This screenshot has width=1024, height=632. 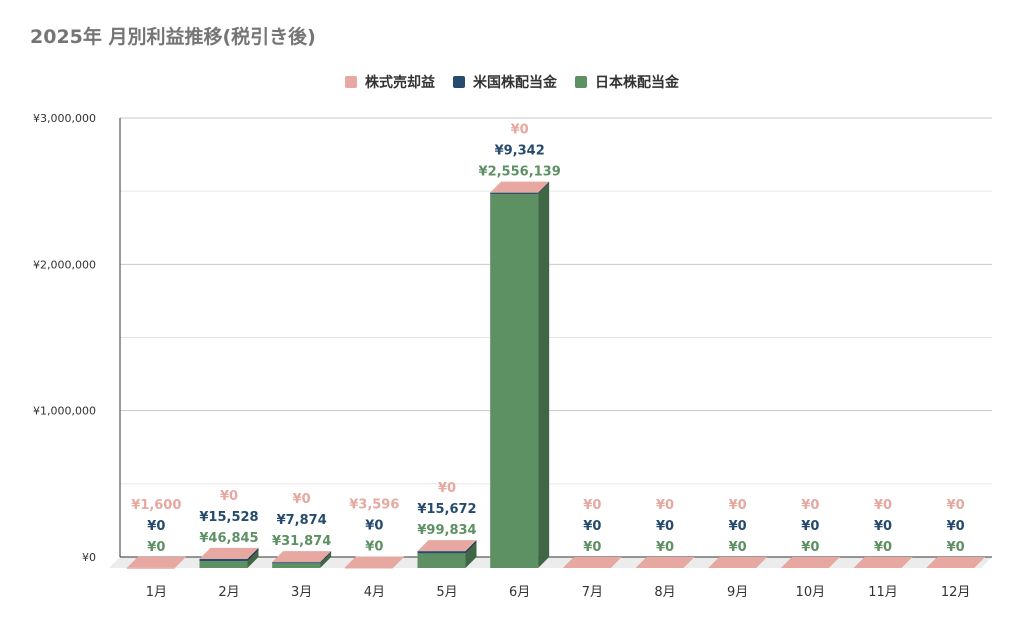 I want to click on legend-swatch-us, so click(x=459, y=82).